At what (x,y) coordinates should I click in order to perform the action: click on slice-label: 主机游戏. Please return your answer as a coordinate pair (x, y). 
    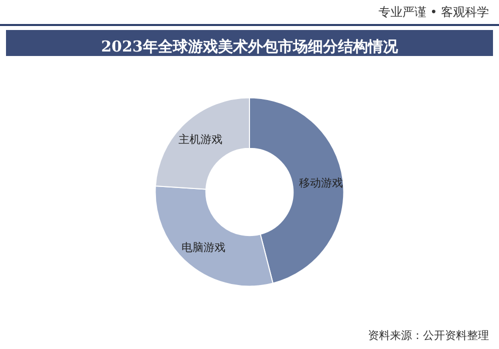
    Looking at the image, I should click on (200, 139).